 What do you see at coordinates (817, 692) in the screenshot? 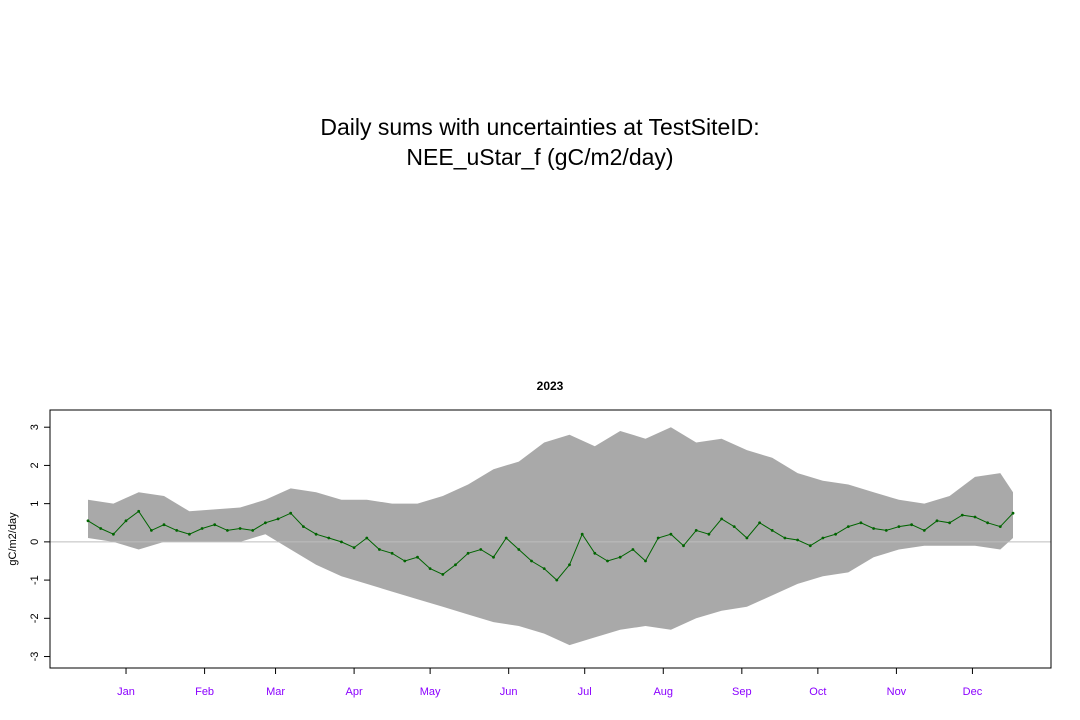
I see `x-tick-label: Oct` at bounding box center [817, 692].